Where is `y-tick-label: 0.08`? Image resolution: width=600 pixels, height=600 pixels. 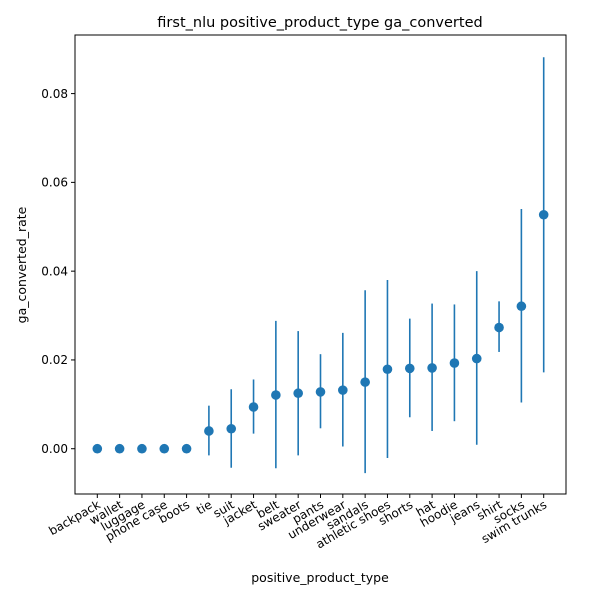
y-tick-label: 0.08 is located at coordinates (54, 94).